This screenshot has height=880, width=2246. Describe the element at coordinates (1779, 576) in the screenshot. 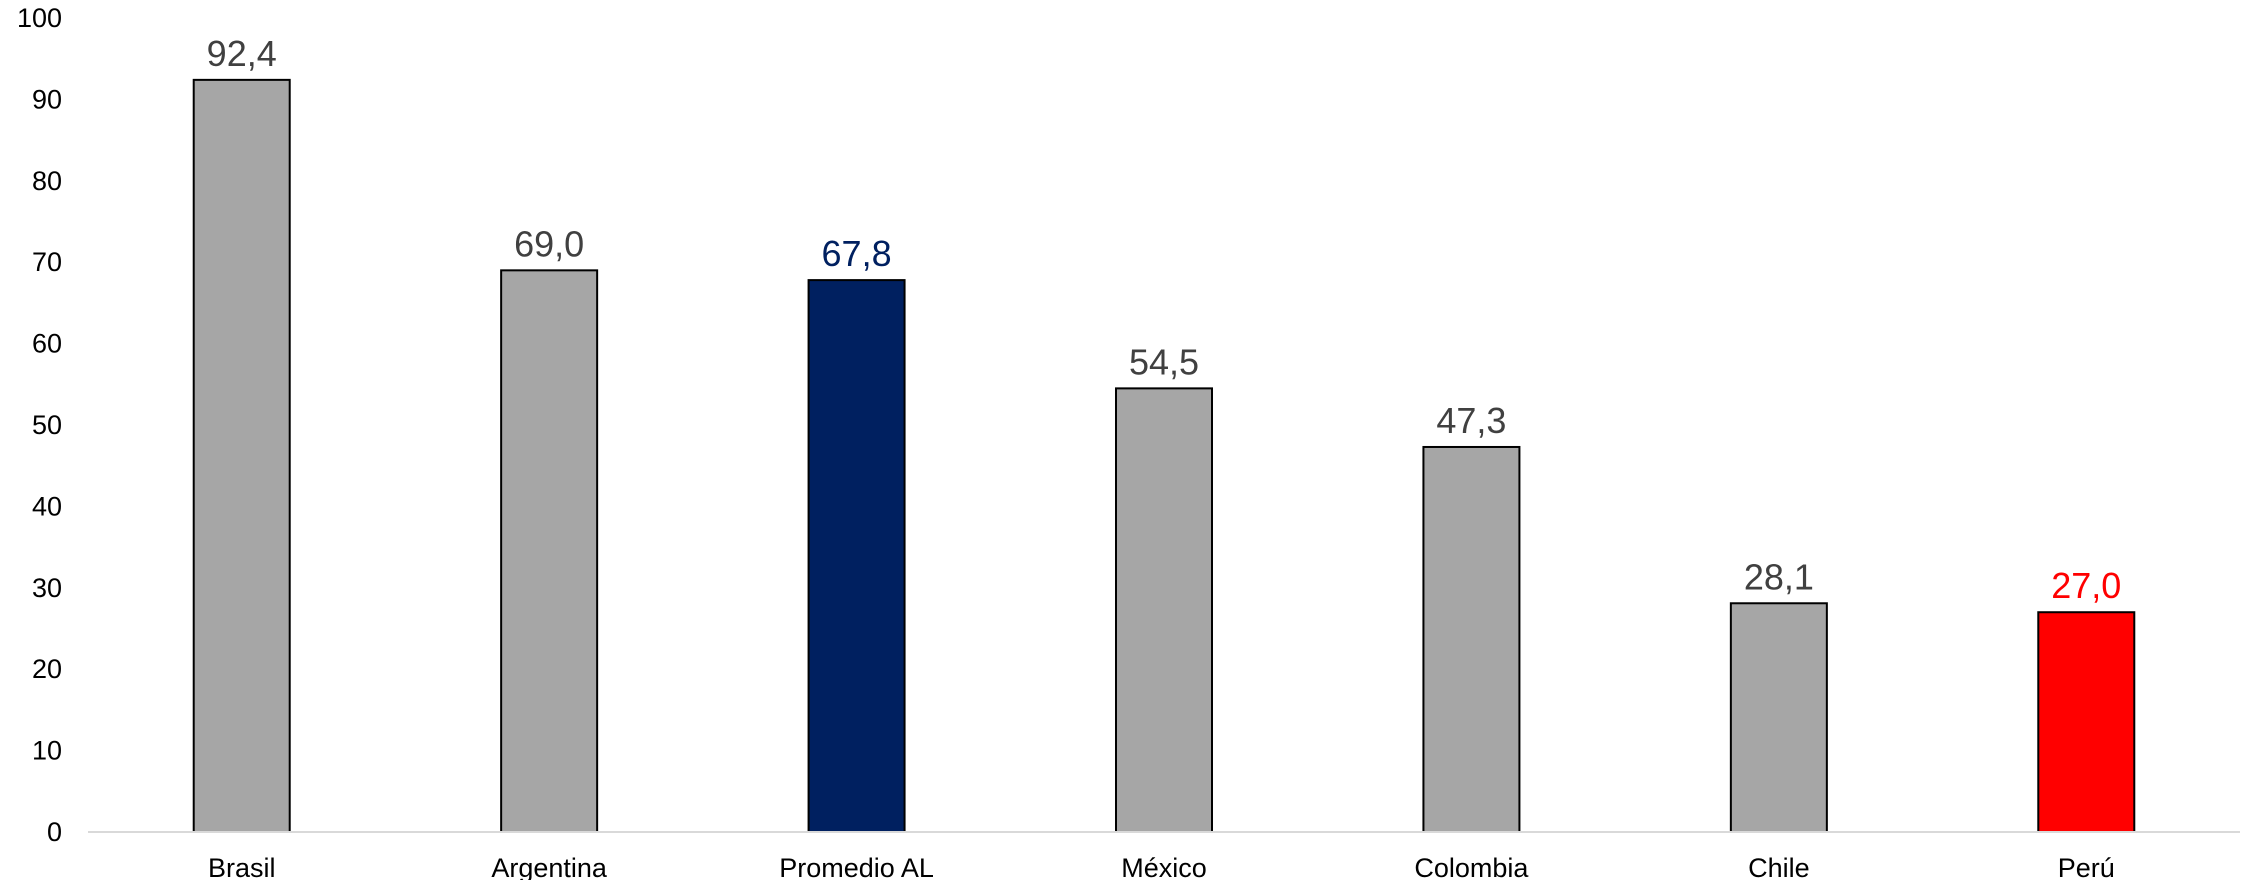

I see `data-label: 28,1` at that location.